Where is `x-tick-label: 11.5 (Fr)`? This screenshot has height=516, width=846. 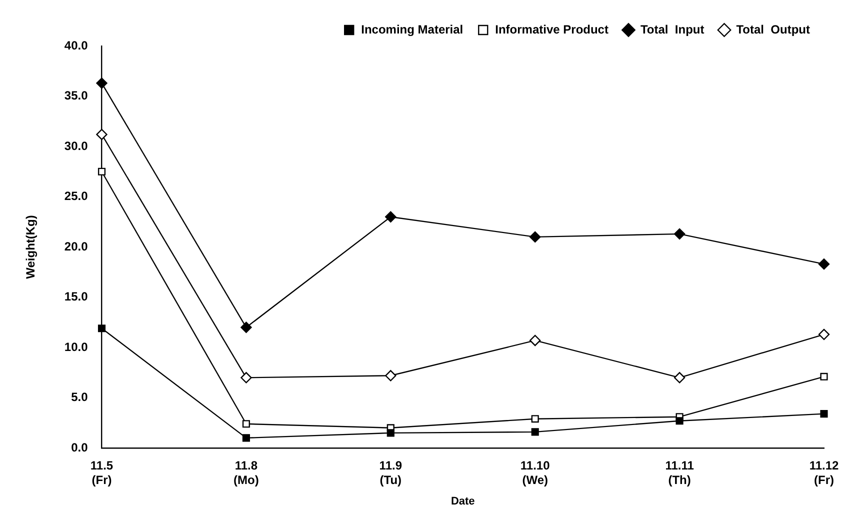 x-tick-label: 11.5 (Fr) is located at coordinates (102, 472).